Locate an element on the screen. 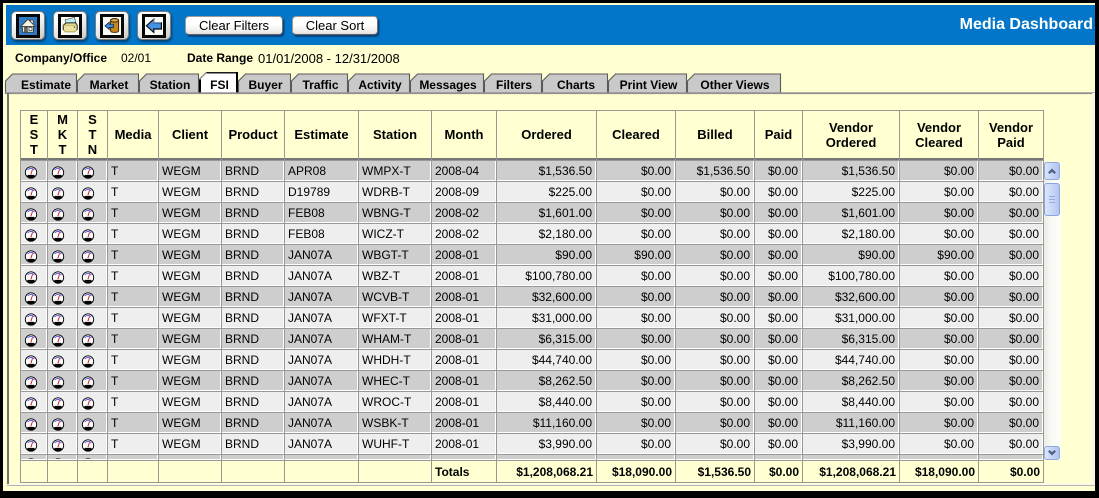 The width and height of the screenshot is (1099, 498). svg-text: Estimate is located at coordinates (46, 85).